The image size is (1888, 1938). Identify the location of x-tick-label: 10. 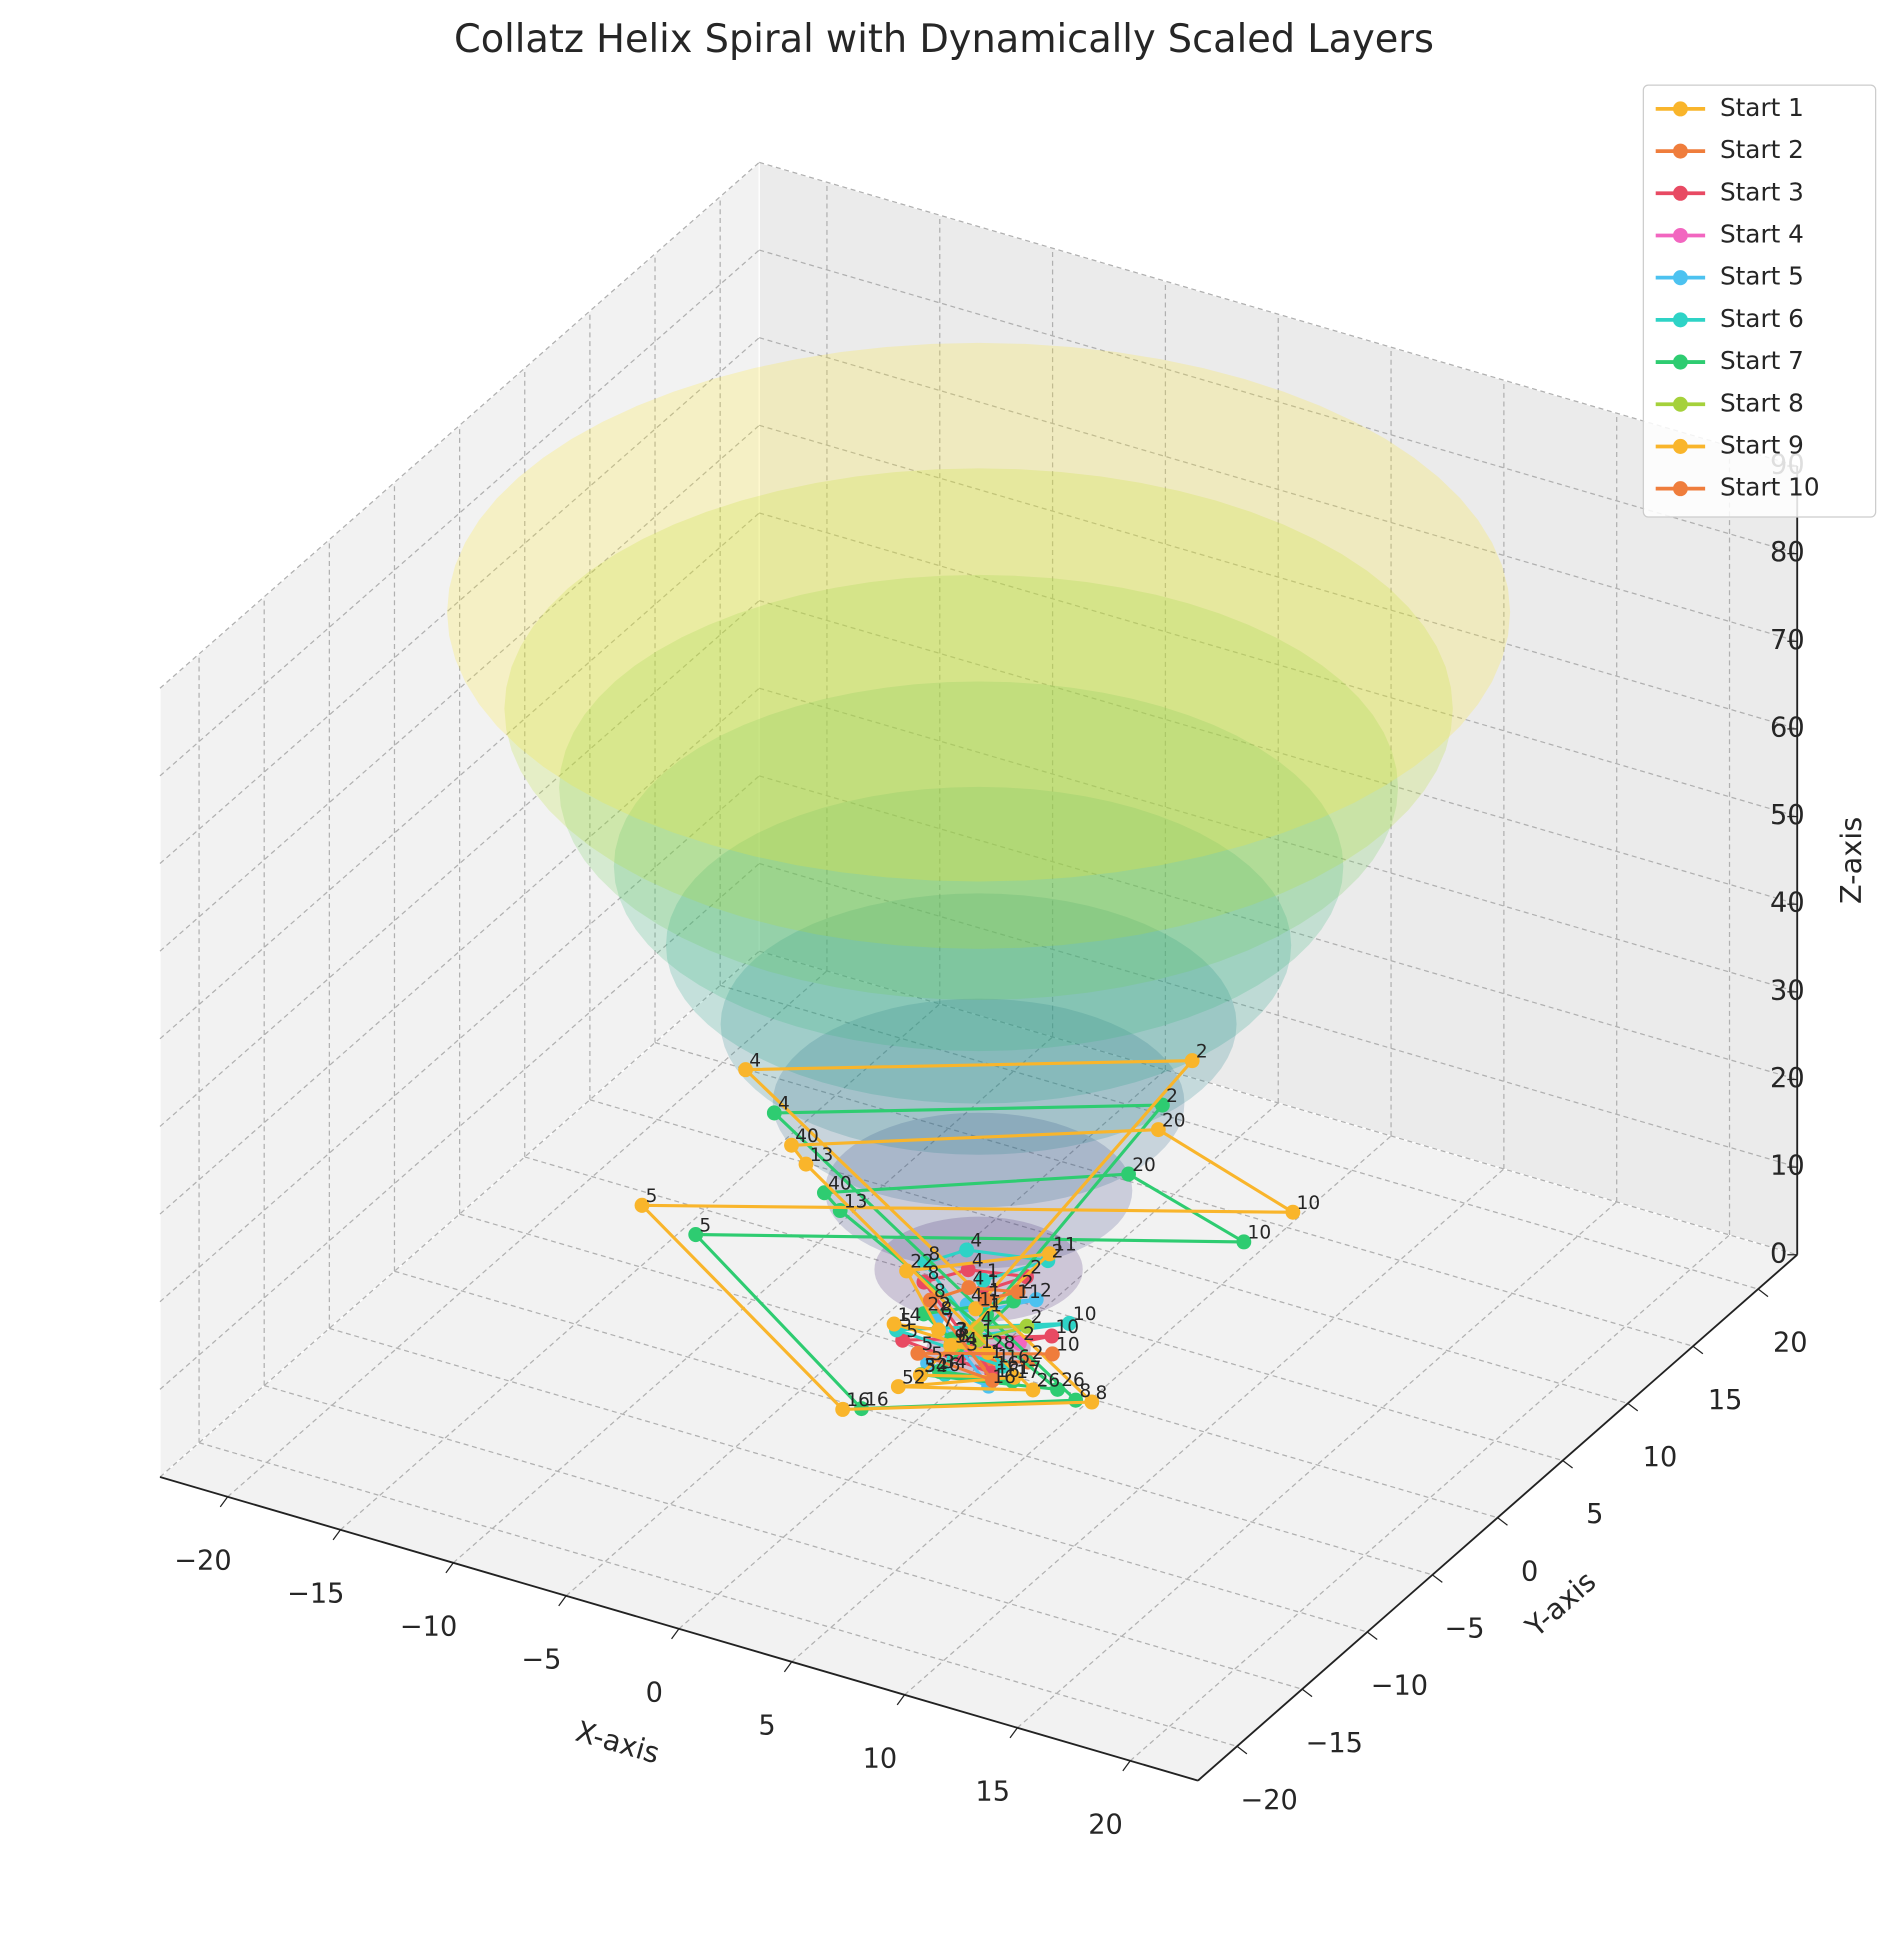
(880, 1758).